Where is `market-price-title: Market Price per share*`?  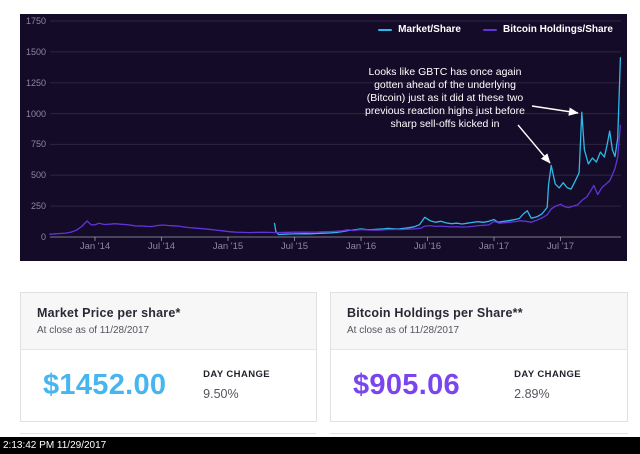
market-price-title: Market Price per share* is located at coordinates (109, 313).